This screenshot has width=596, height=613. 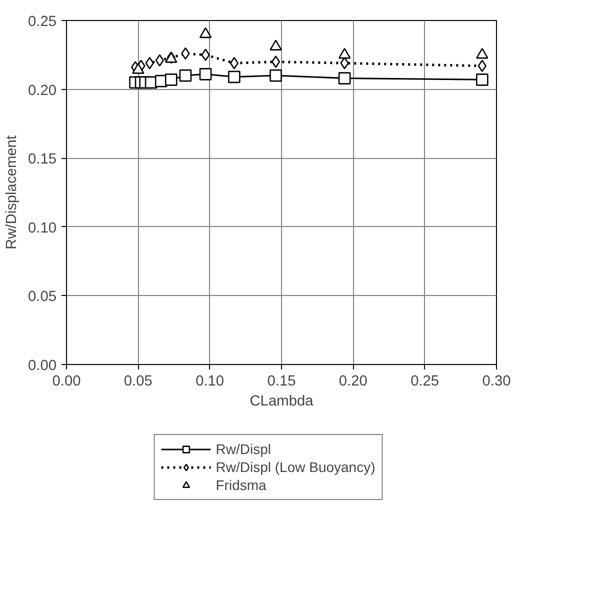 I want to click on x-tick-label: 0.15, so click(x=281, y=382).